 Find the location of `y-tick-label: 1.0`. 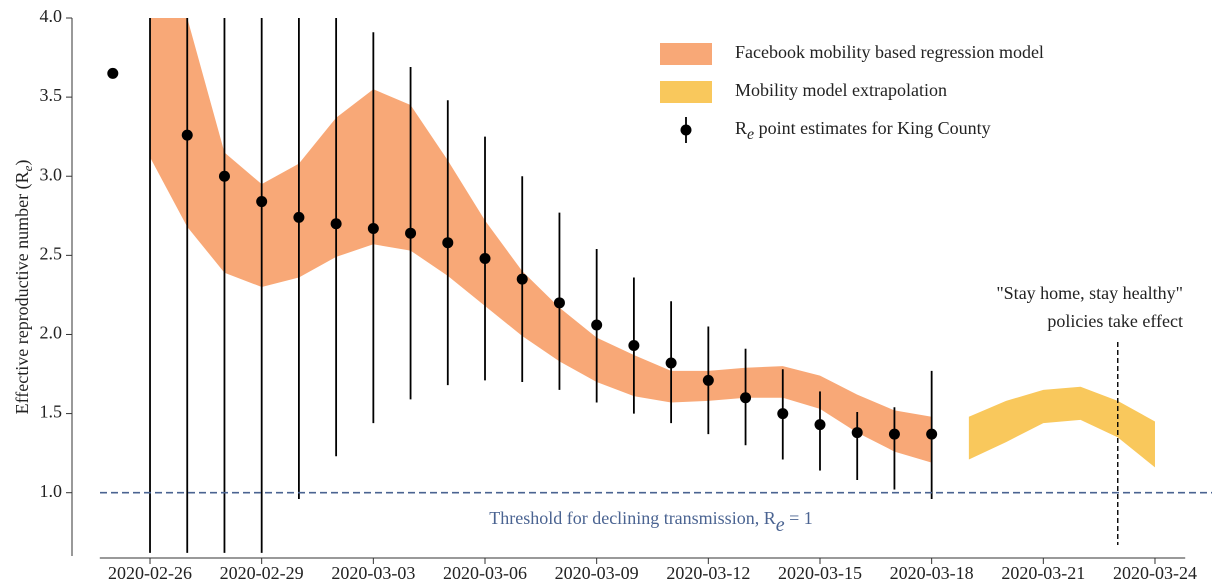

y-tick-label: 1.0 is located at coordinates (51, 491).